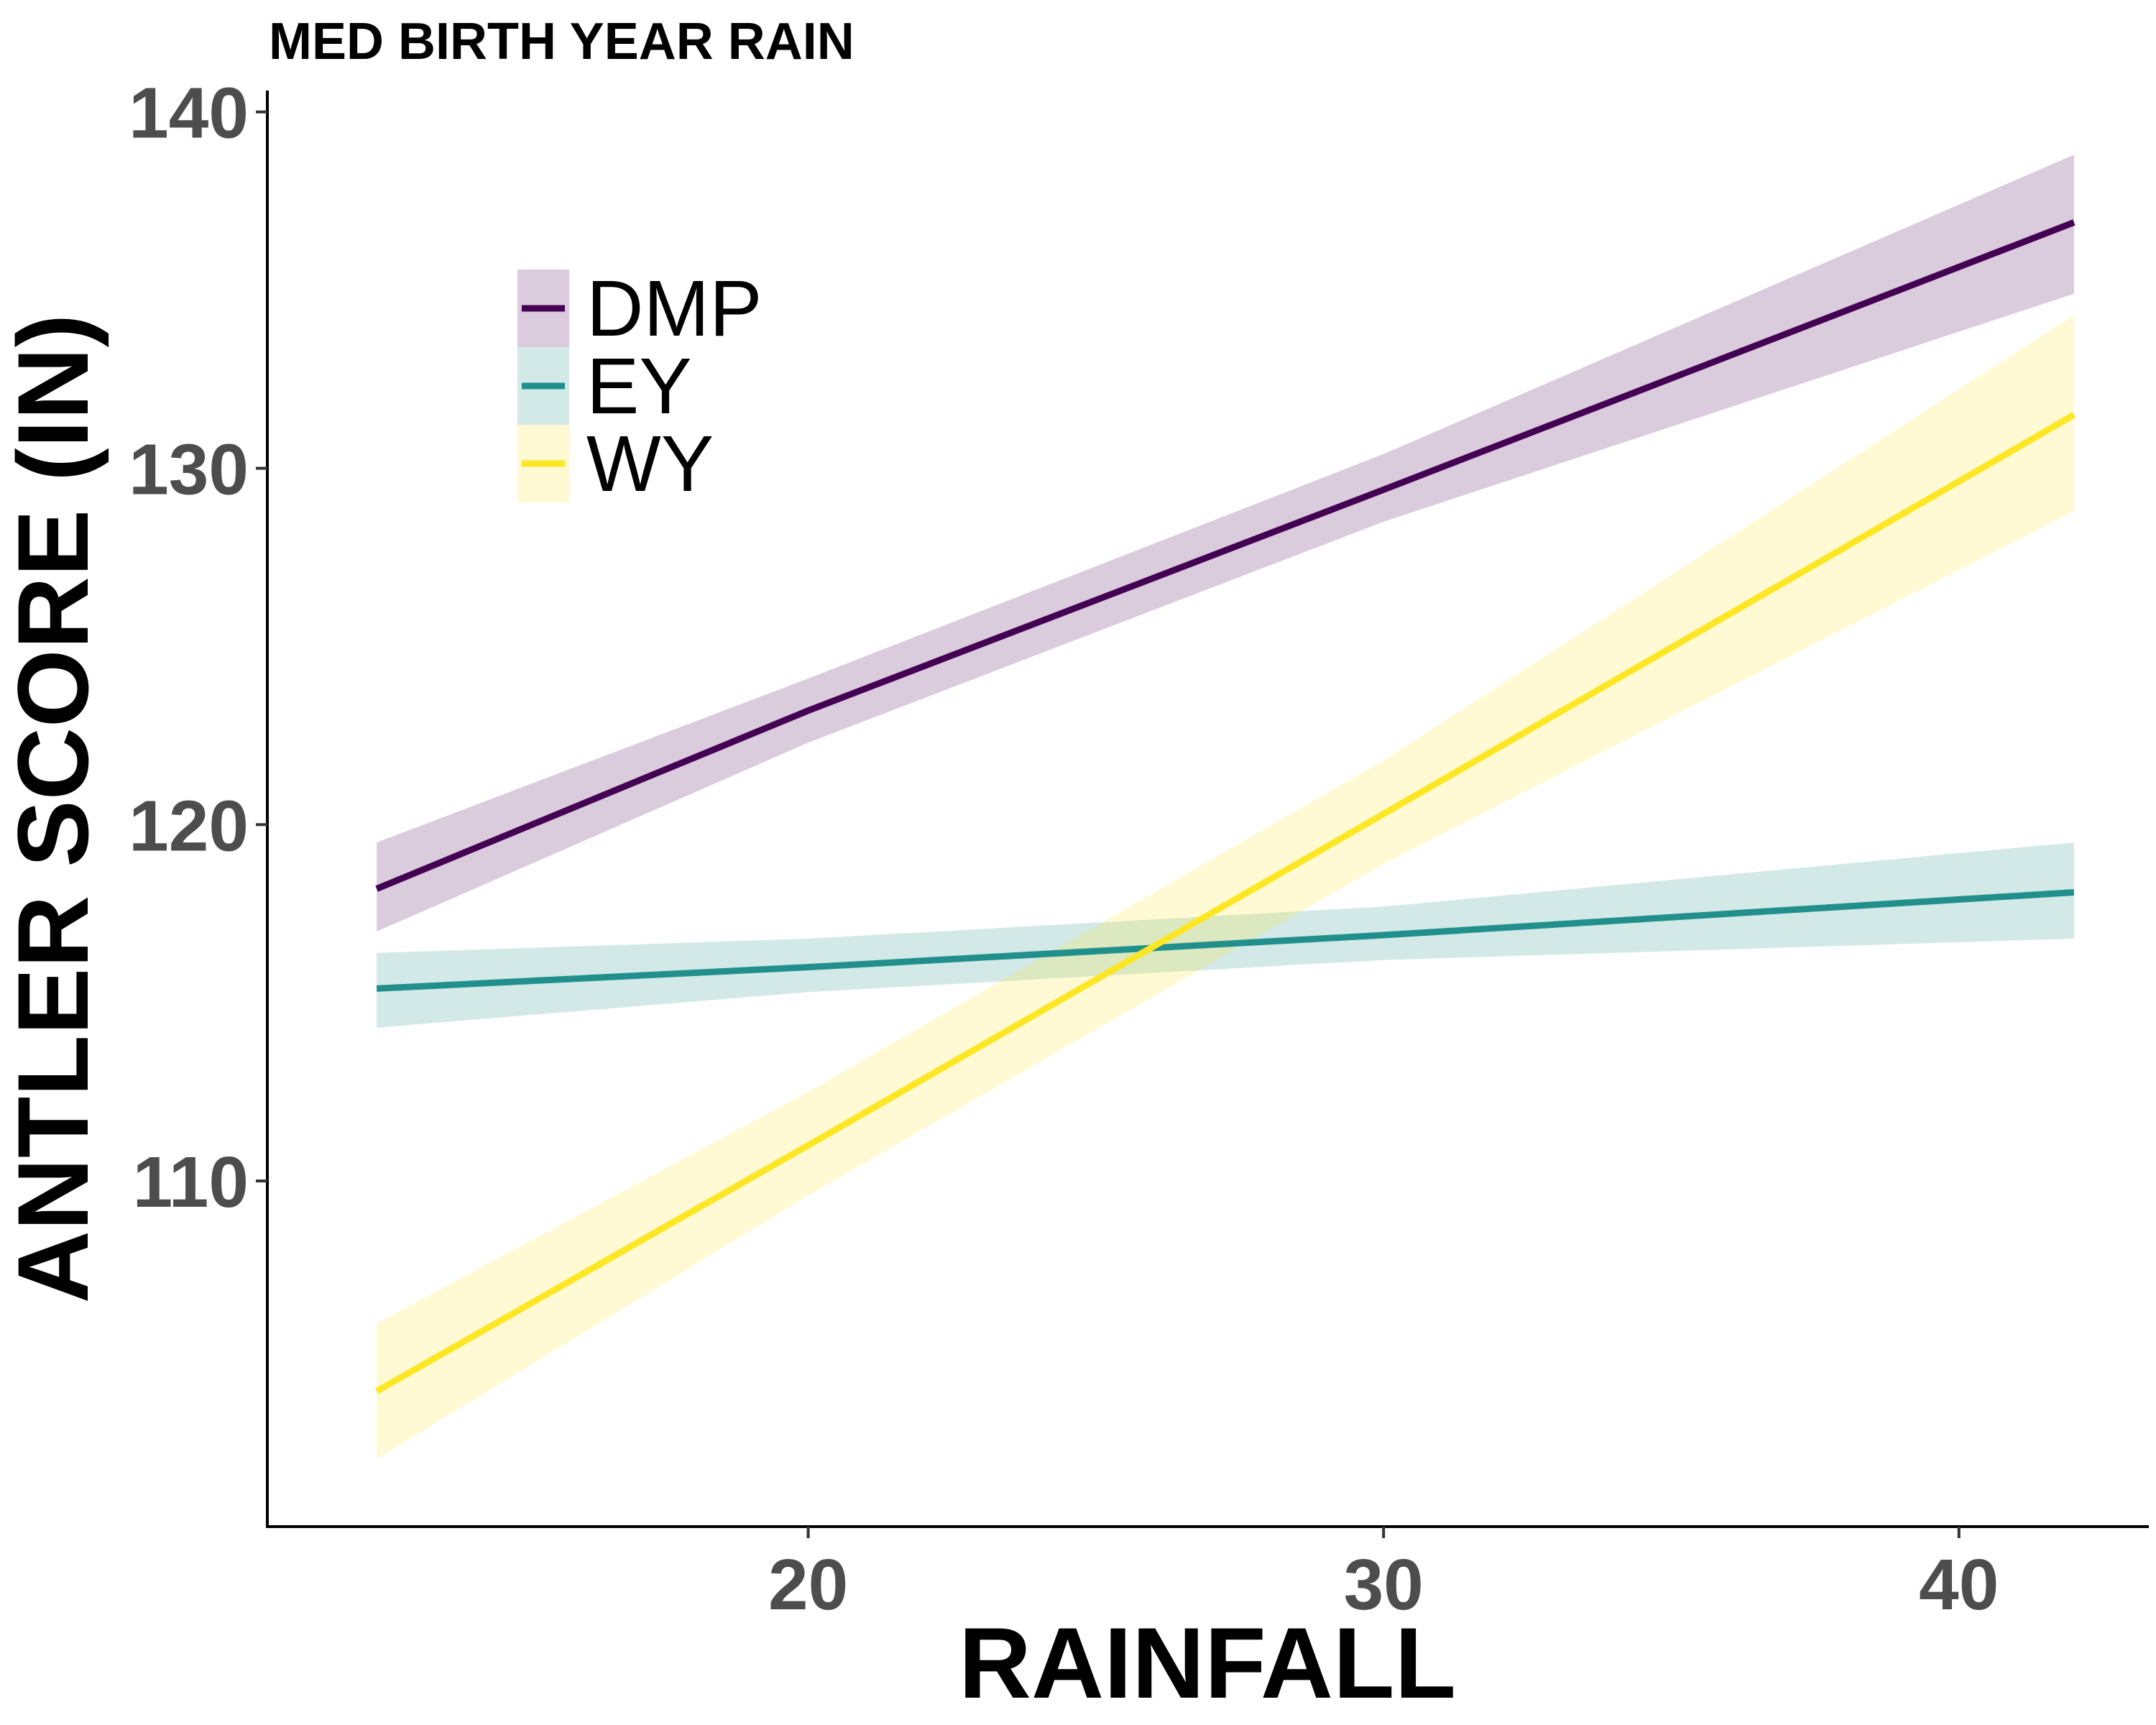 Image resolution: width=2156 pixels, height=1725 pixels. What do you see at coordinates (1959, 1585) in the screenshot?
I see `x-tick-label: 40` at bounding box center [1959, 1585].